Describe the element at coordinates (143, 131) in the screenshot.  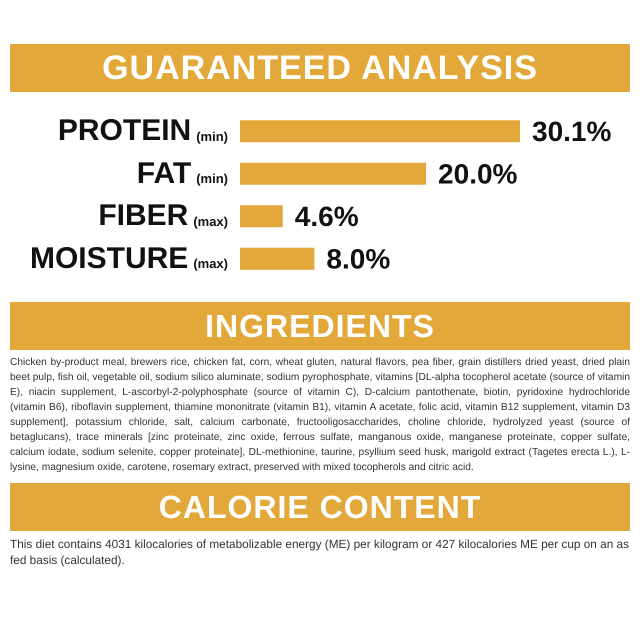
I see `y-tick-label: PROTEIN (min)` at that location.